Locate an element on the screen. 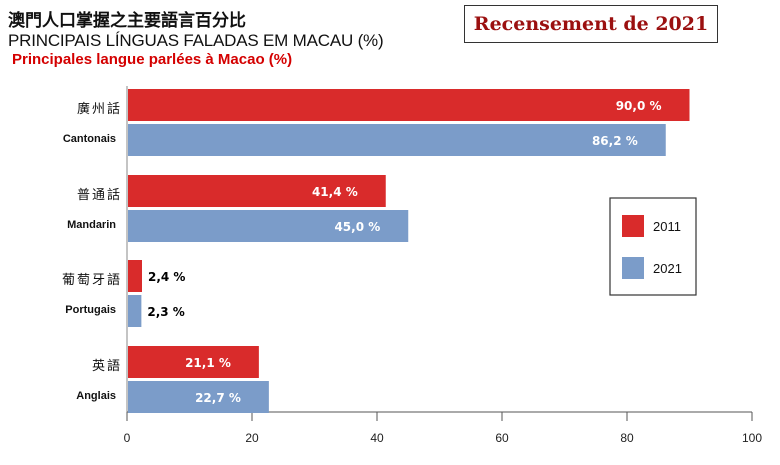 This screenshot has width=780, height=465. category-label-fr: Anglais is located at coordinates (96, 396).